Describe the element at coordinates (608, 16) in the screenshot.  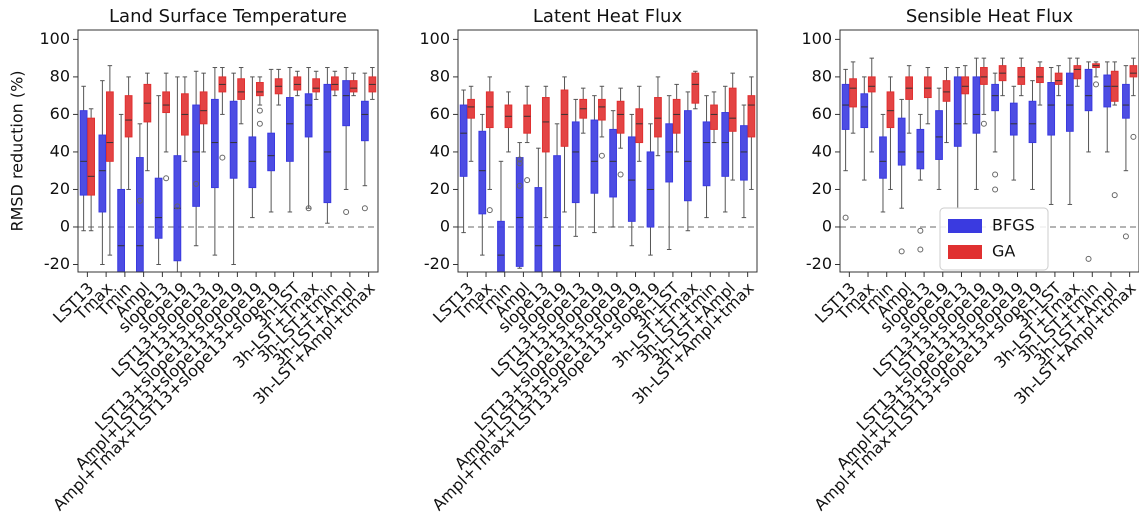
I see `panel-title: Latent Heat Flux` at that location.